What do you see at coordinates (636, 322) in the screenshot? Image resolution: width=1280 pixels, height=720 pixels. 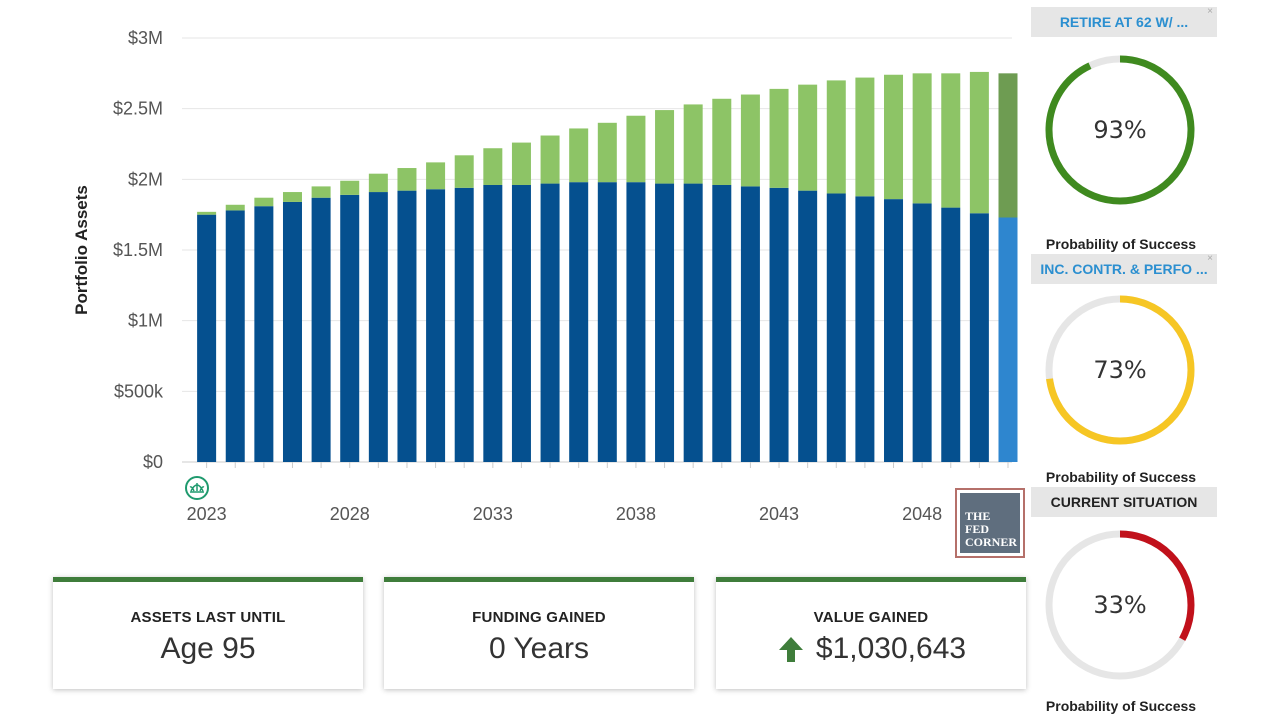 I see `bar-2038-base` at bounding box center [636, 322].